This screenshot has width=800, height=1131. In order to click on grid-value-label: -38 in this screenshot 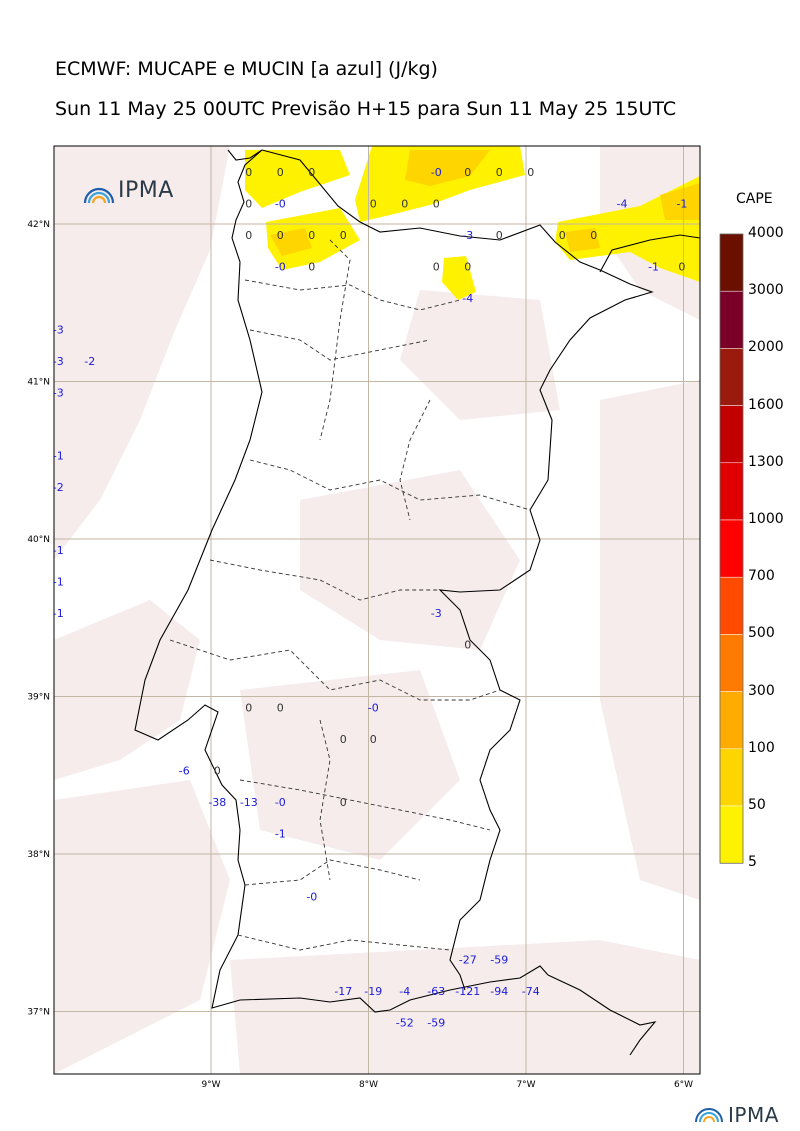, I will do `click(217, 802)`.